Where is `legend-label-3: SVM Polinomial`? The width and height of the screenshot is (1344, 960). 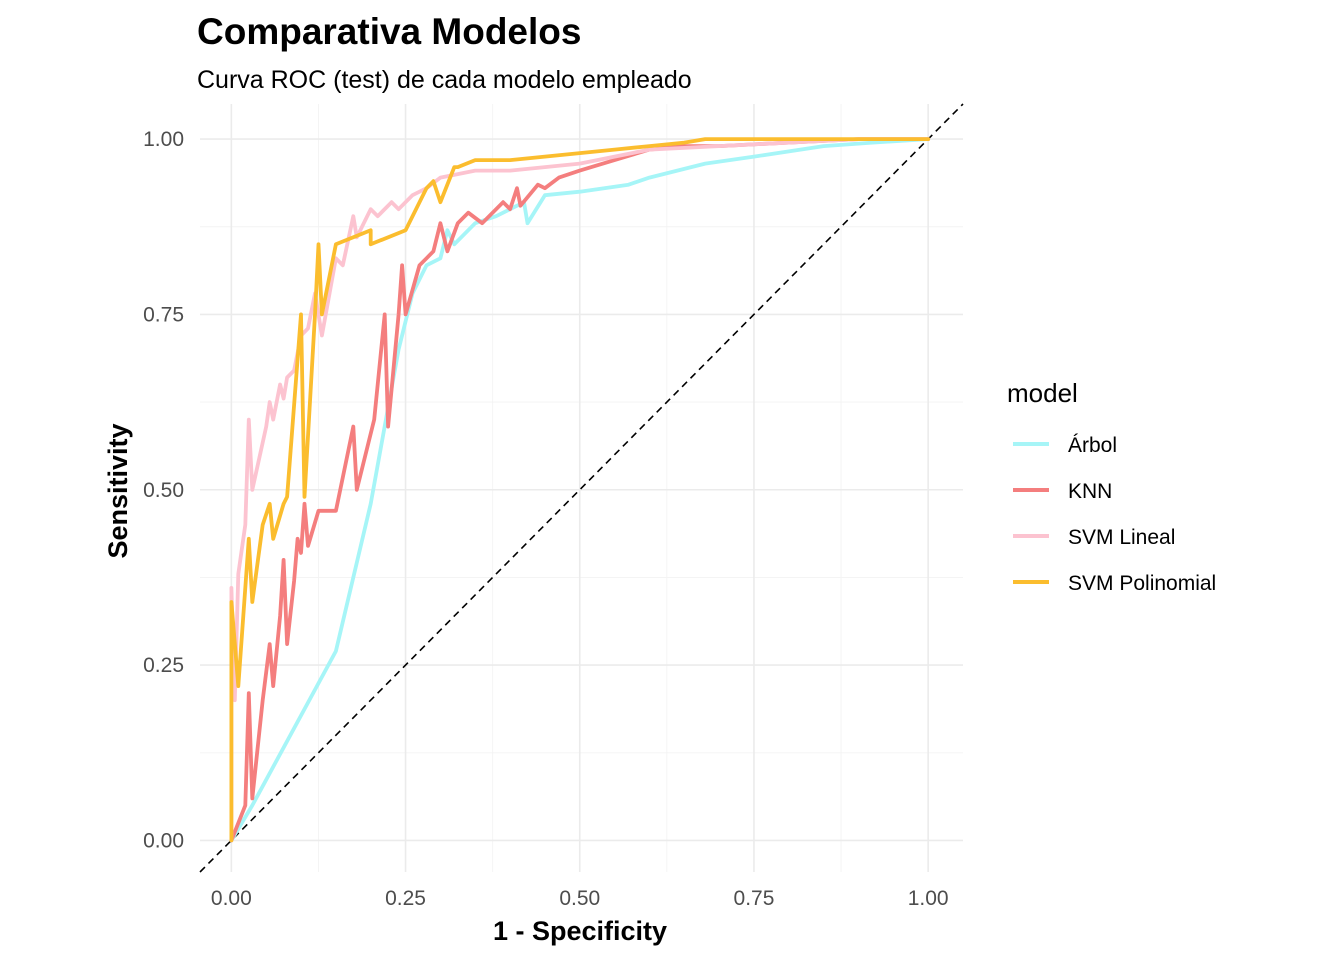 legend-label-3: SVM Polinomial is located at coordinates (1142, 583).